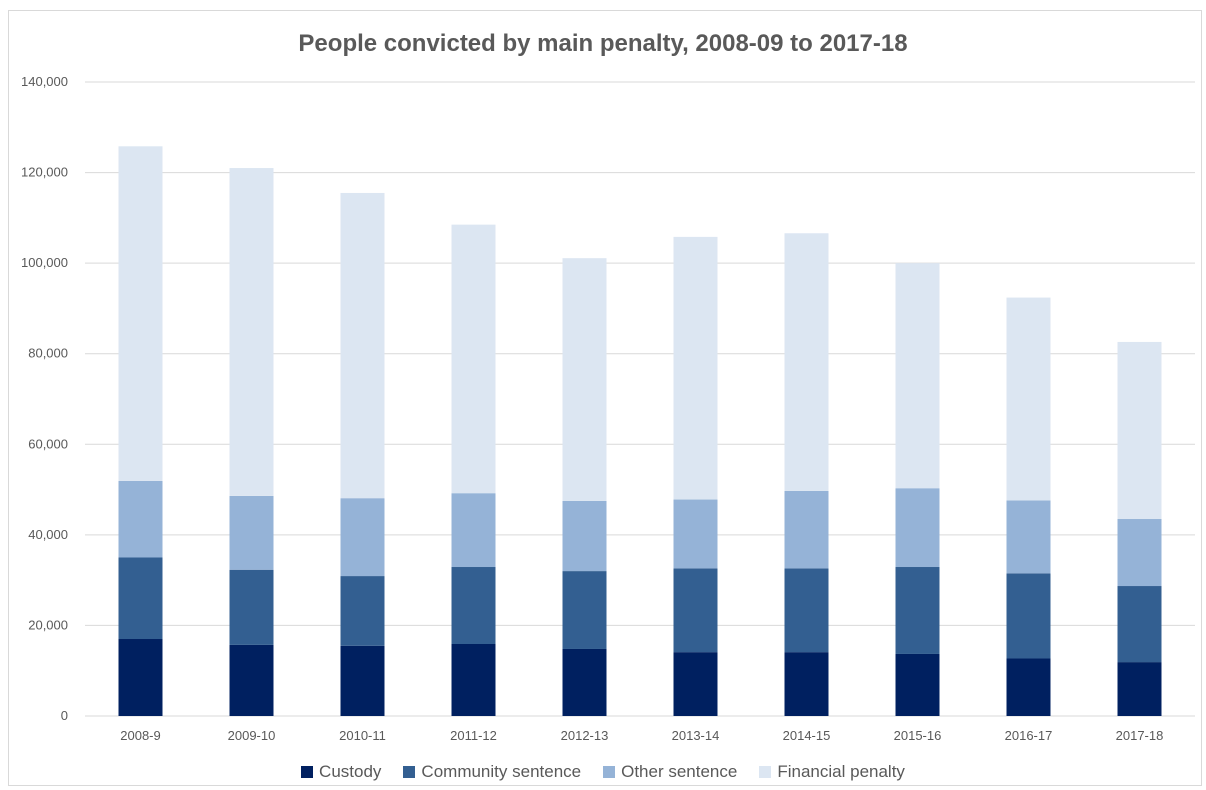 The width and height of the screenshot is (1206, 790). Describe the element at coordinates (841, 772) in the screenshot. I see `legend-label: Financial penalty` at that location.